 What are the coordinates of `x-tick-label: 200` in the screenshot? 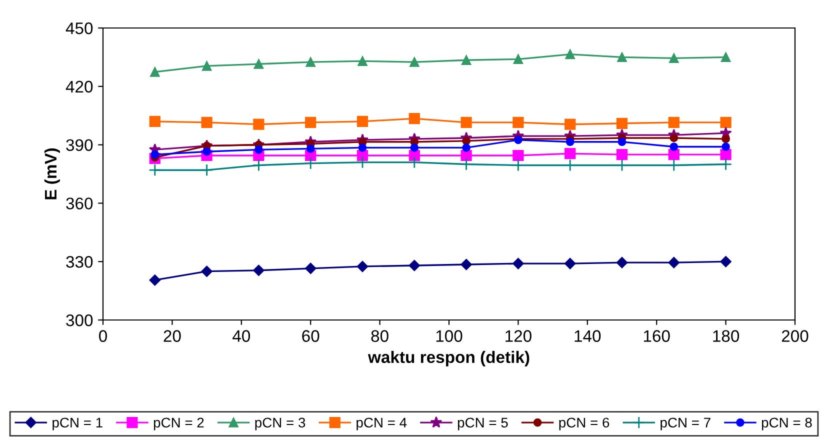 It's located at (795, 336).